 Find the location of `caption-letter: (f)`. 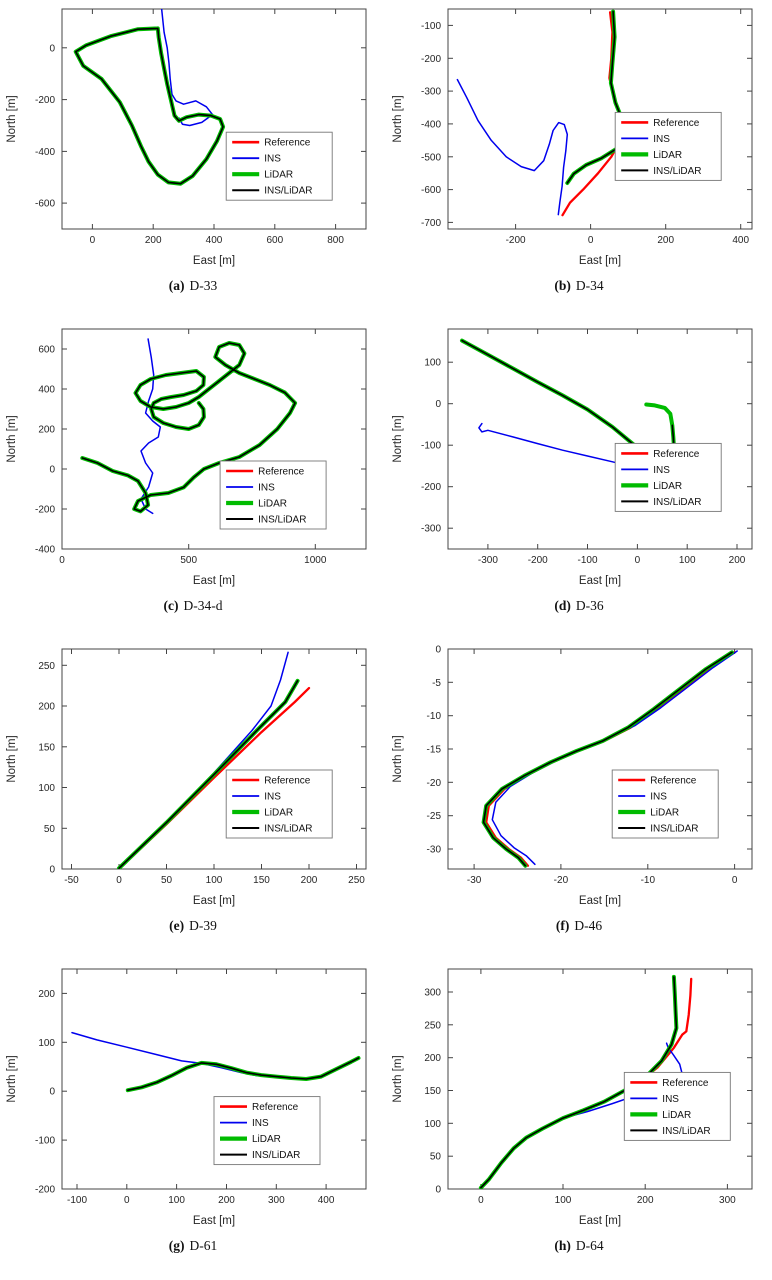

caption-letter: (f) is located at coordinates (562, 925).